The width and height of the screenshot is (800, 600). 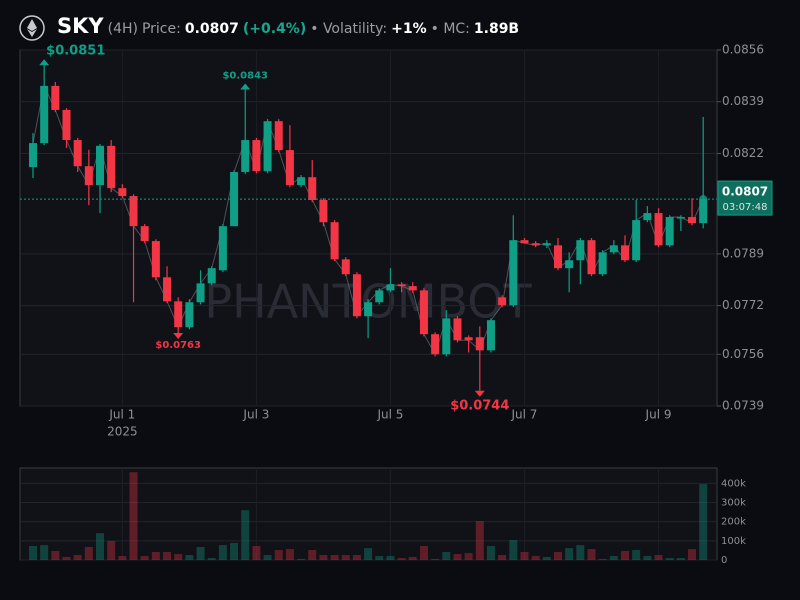 I want to click on annotation-label: $0.0763, so click(x=178, y=345).